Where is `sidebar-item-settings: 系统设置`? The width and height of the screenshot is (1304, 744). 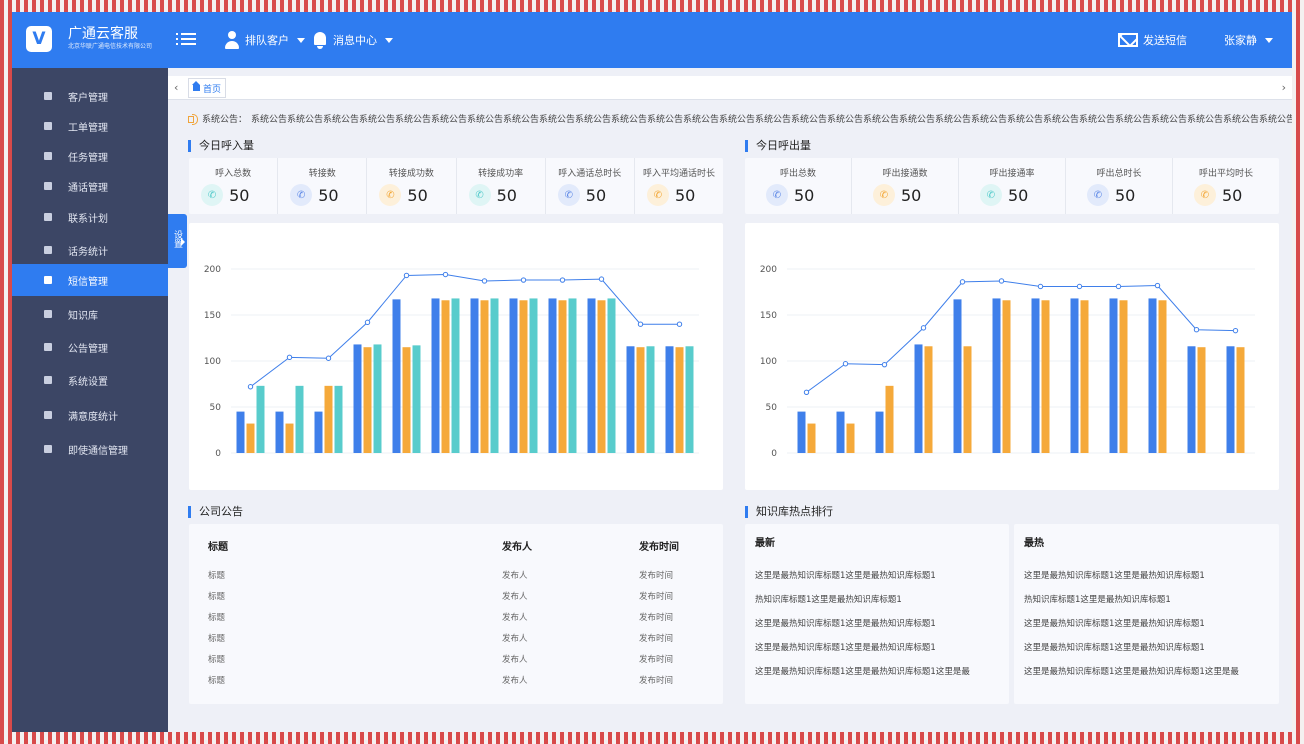 sidebar-item-settings: 系统设置 is located at coordinates (90, 380).